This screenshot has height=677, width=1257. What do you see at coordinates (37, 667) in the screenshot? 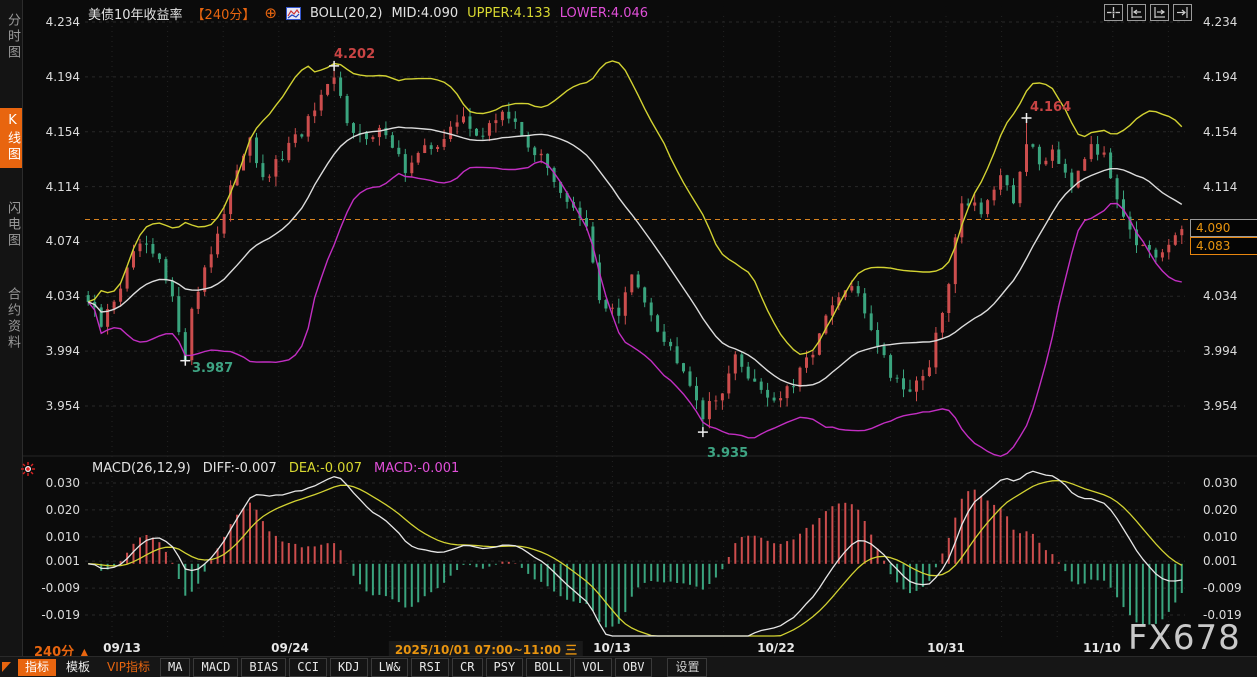
I see `toolbar-item-indicators: 指标` at bounding box center [37, 667].